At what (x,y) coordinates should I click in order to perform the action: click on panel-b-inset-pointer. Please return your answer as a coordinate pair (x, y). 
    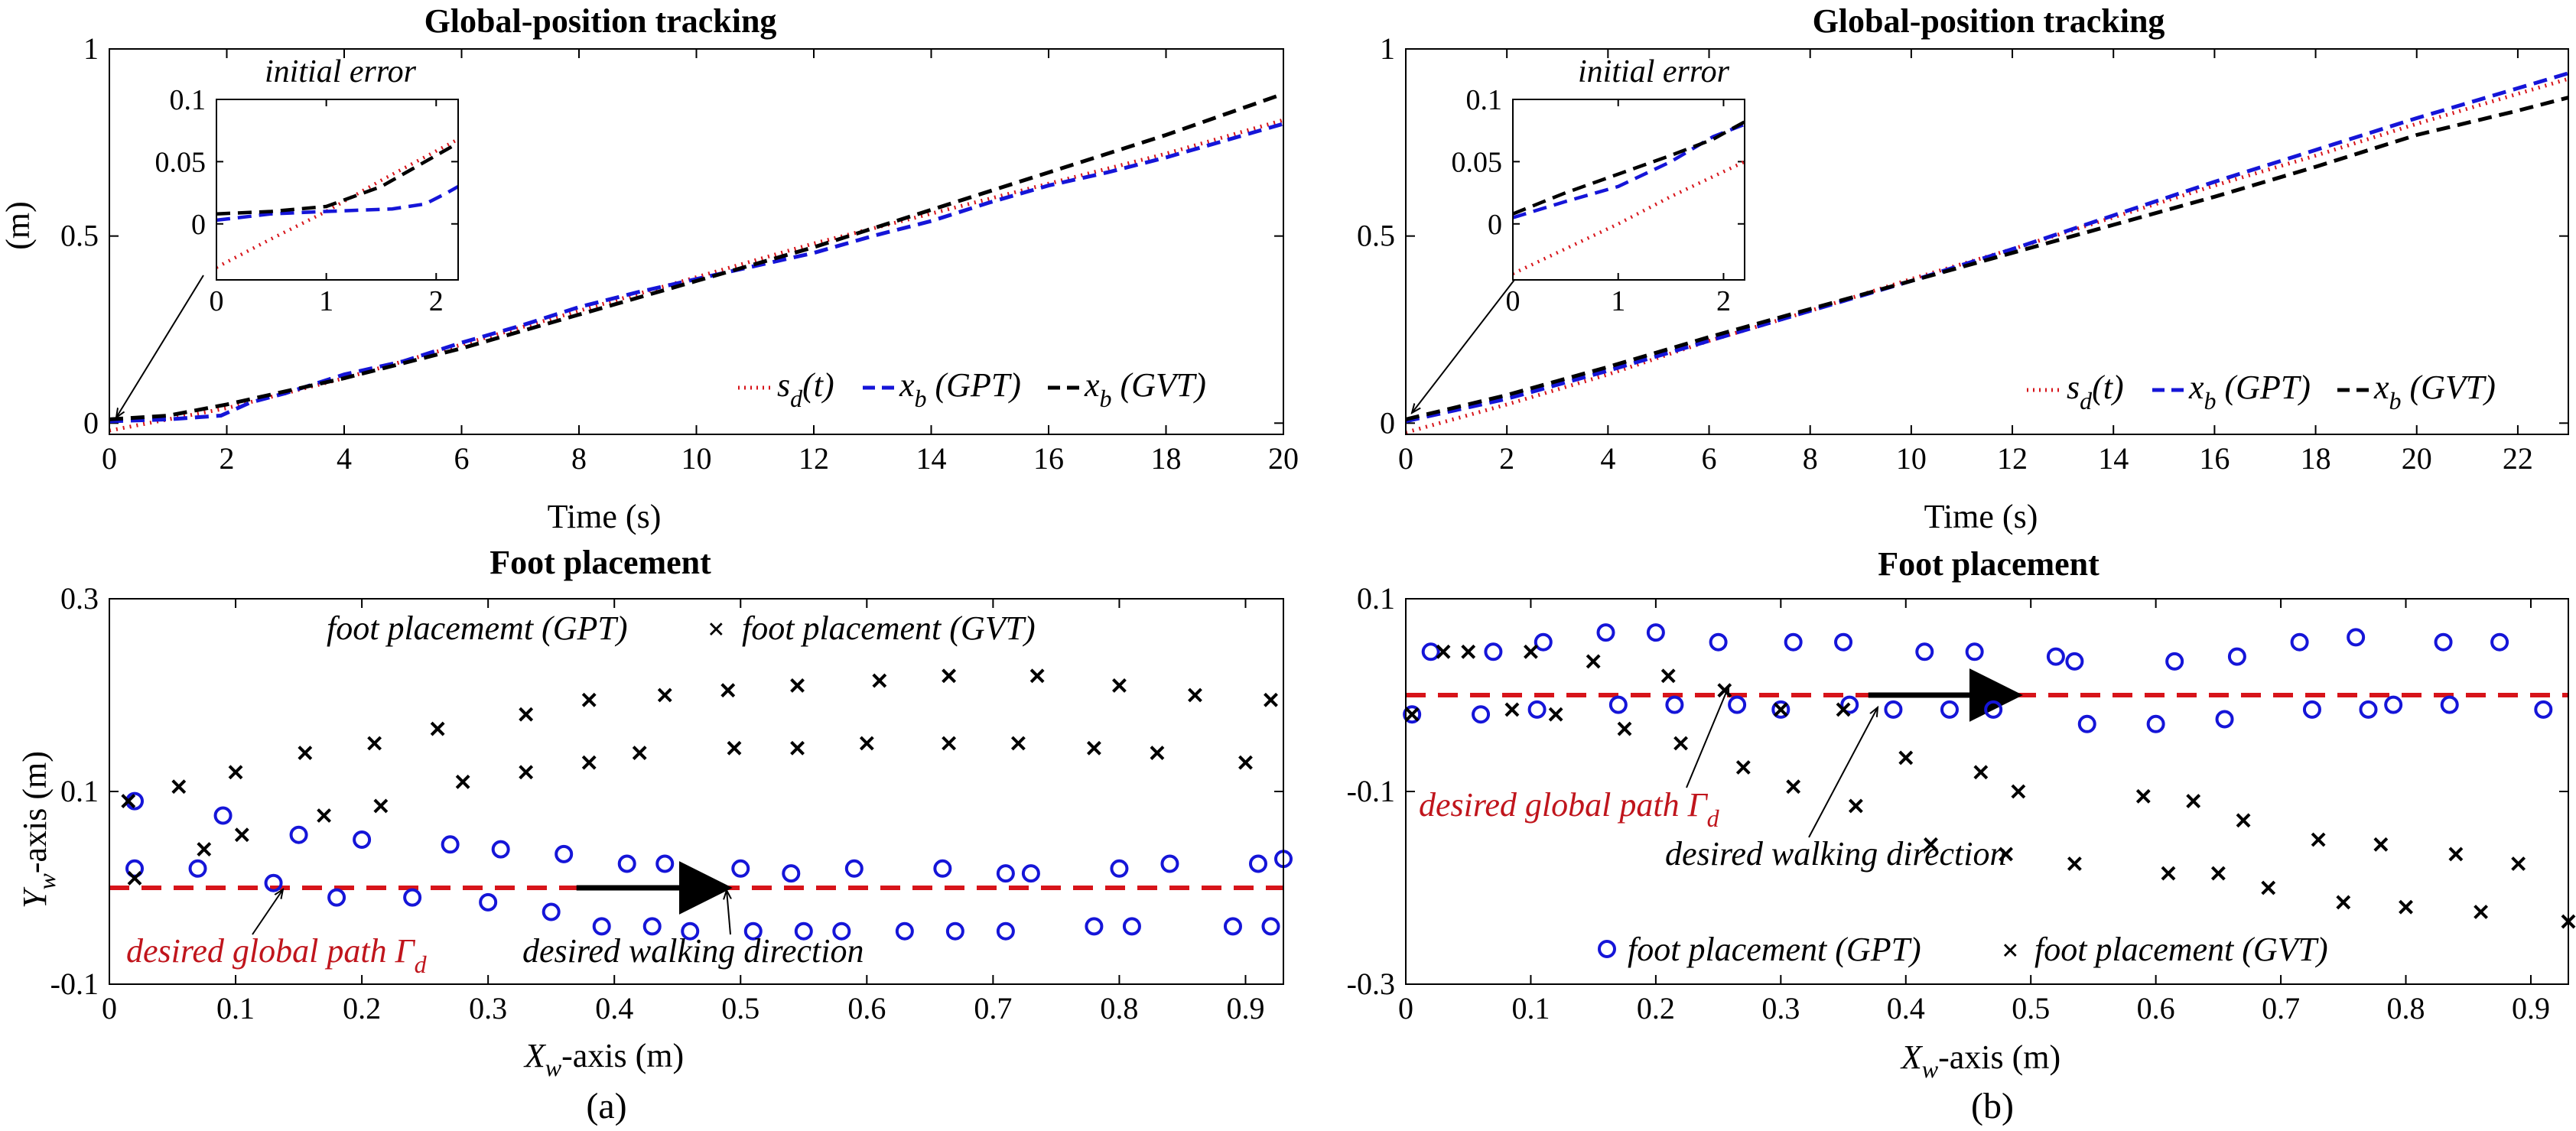
    Looking at the image, I should click on (1463, 346).